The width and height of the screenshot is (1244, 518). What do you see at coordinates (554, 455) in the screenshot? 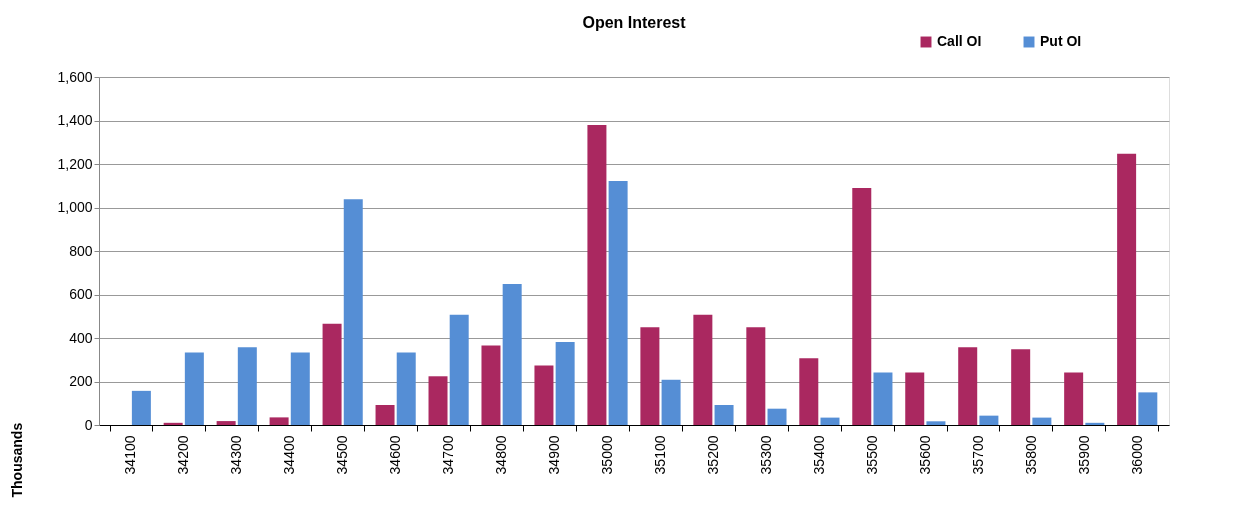
I see `x-tick-label: 34900` at bounding box center [554, 455].